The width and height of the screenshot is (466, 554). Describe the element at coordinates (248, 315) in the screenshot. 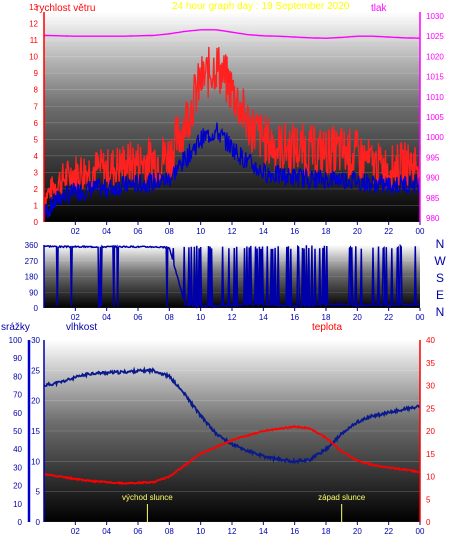

I see `direction-time-axis: 02 04 06 08 10 12 14 16 18 20 22 00` at that location.